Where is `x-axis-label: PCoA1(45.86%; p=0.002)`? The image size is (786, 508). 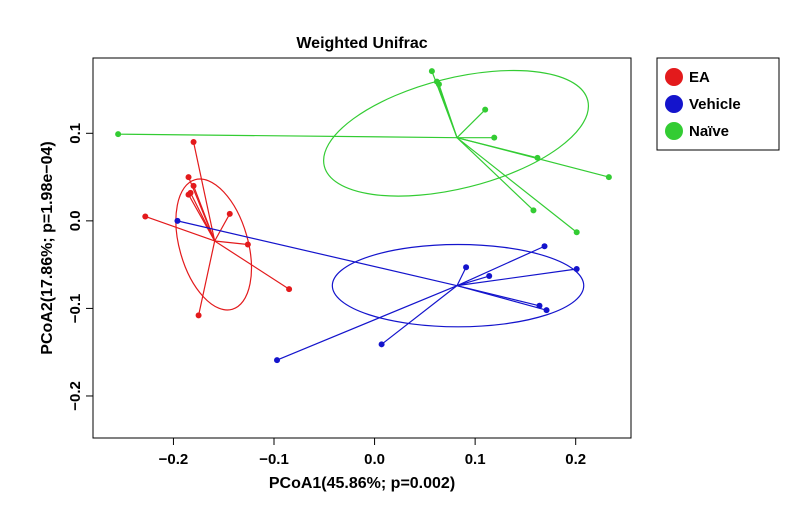 x-axis-label: PCoA1(45.86%; p=0.002) is located at coordinates (362, 483).